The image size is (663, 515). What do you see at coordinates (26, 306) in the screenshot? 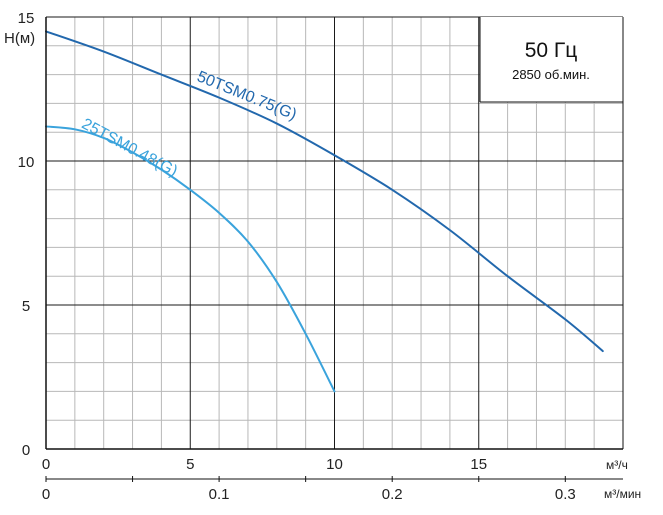
I see `y-tick-label: 5` at bounding box center [26, 306].